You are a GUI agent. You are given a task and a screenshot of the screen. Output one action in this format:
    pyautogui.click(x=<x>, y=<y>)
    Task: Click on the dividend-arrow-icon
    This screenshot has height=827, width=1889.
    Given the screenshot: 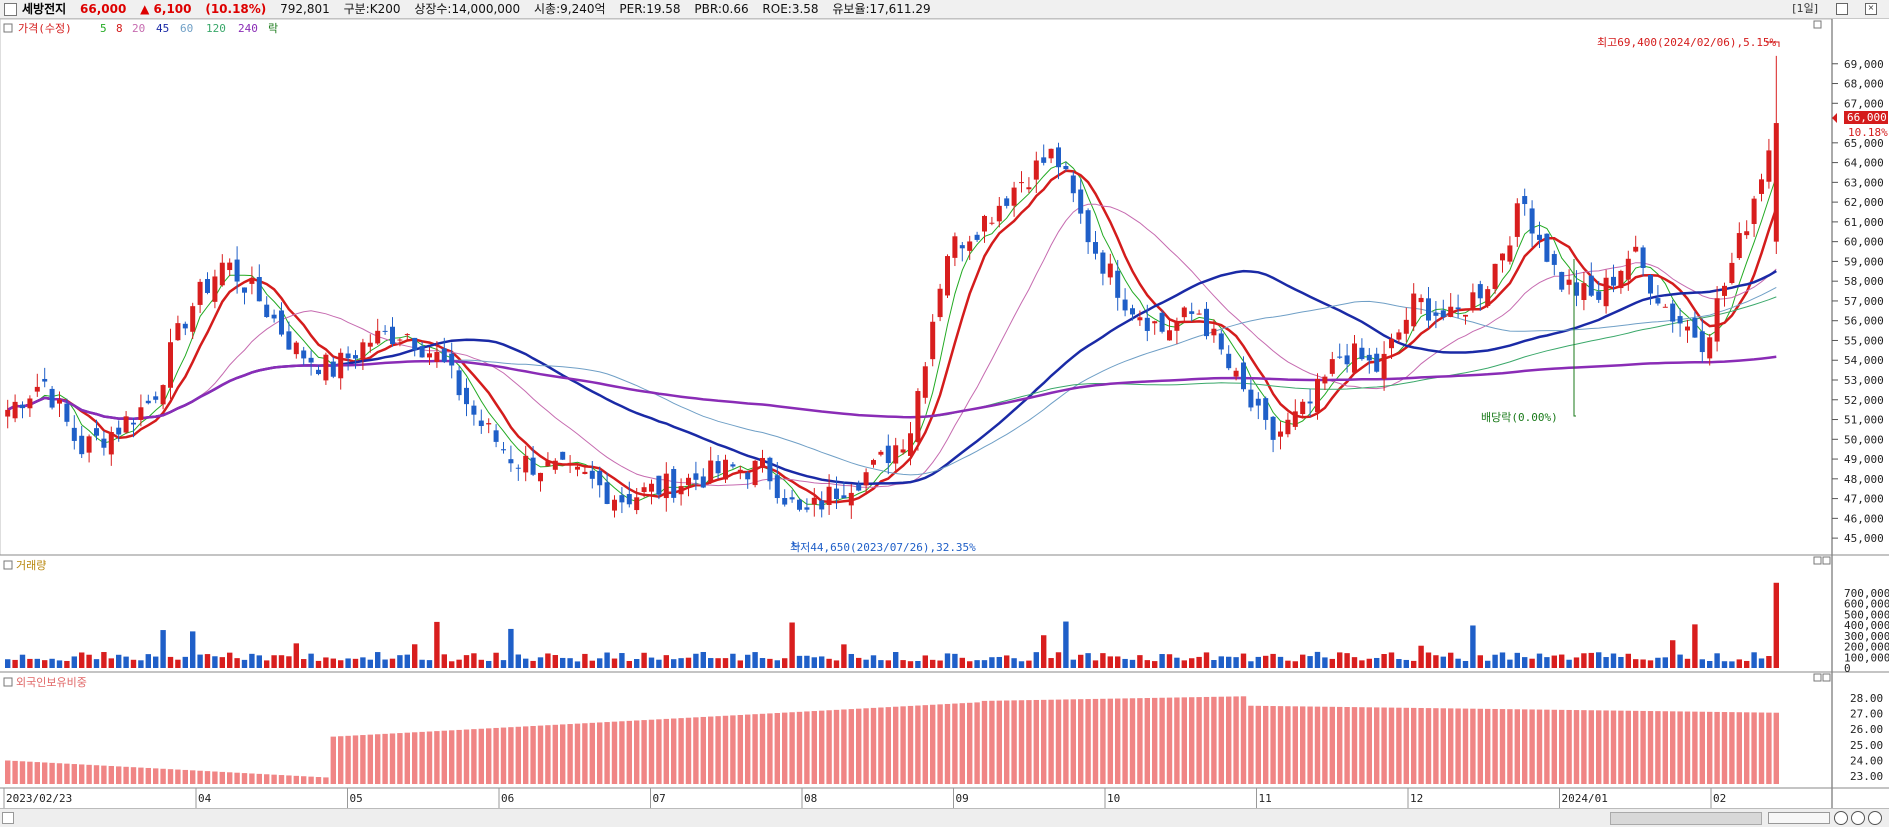 What is the action you would take?
    pyautogui.click(x=1574, y=338)
    